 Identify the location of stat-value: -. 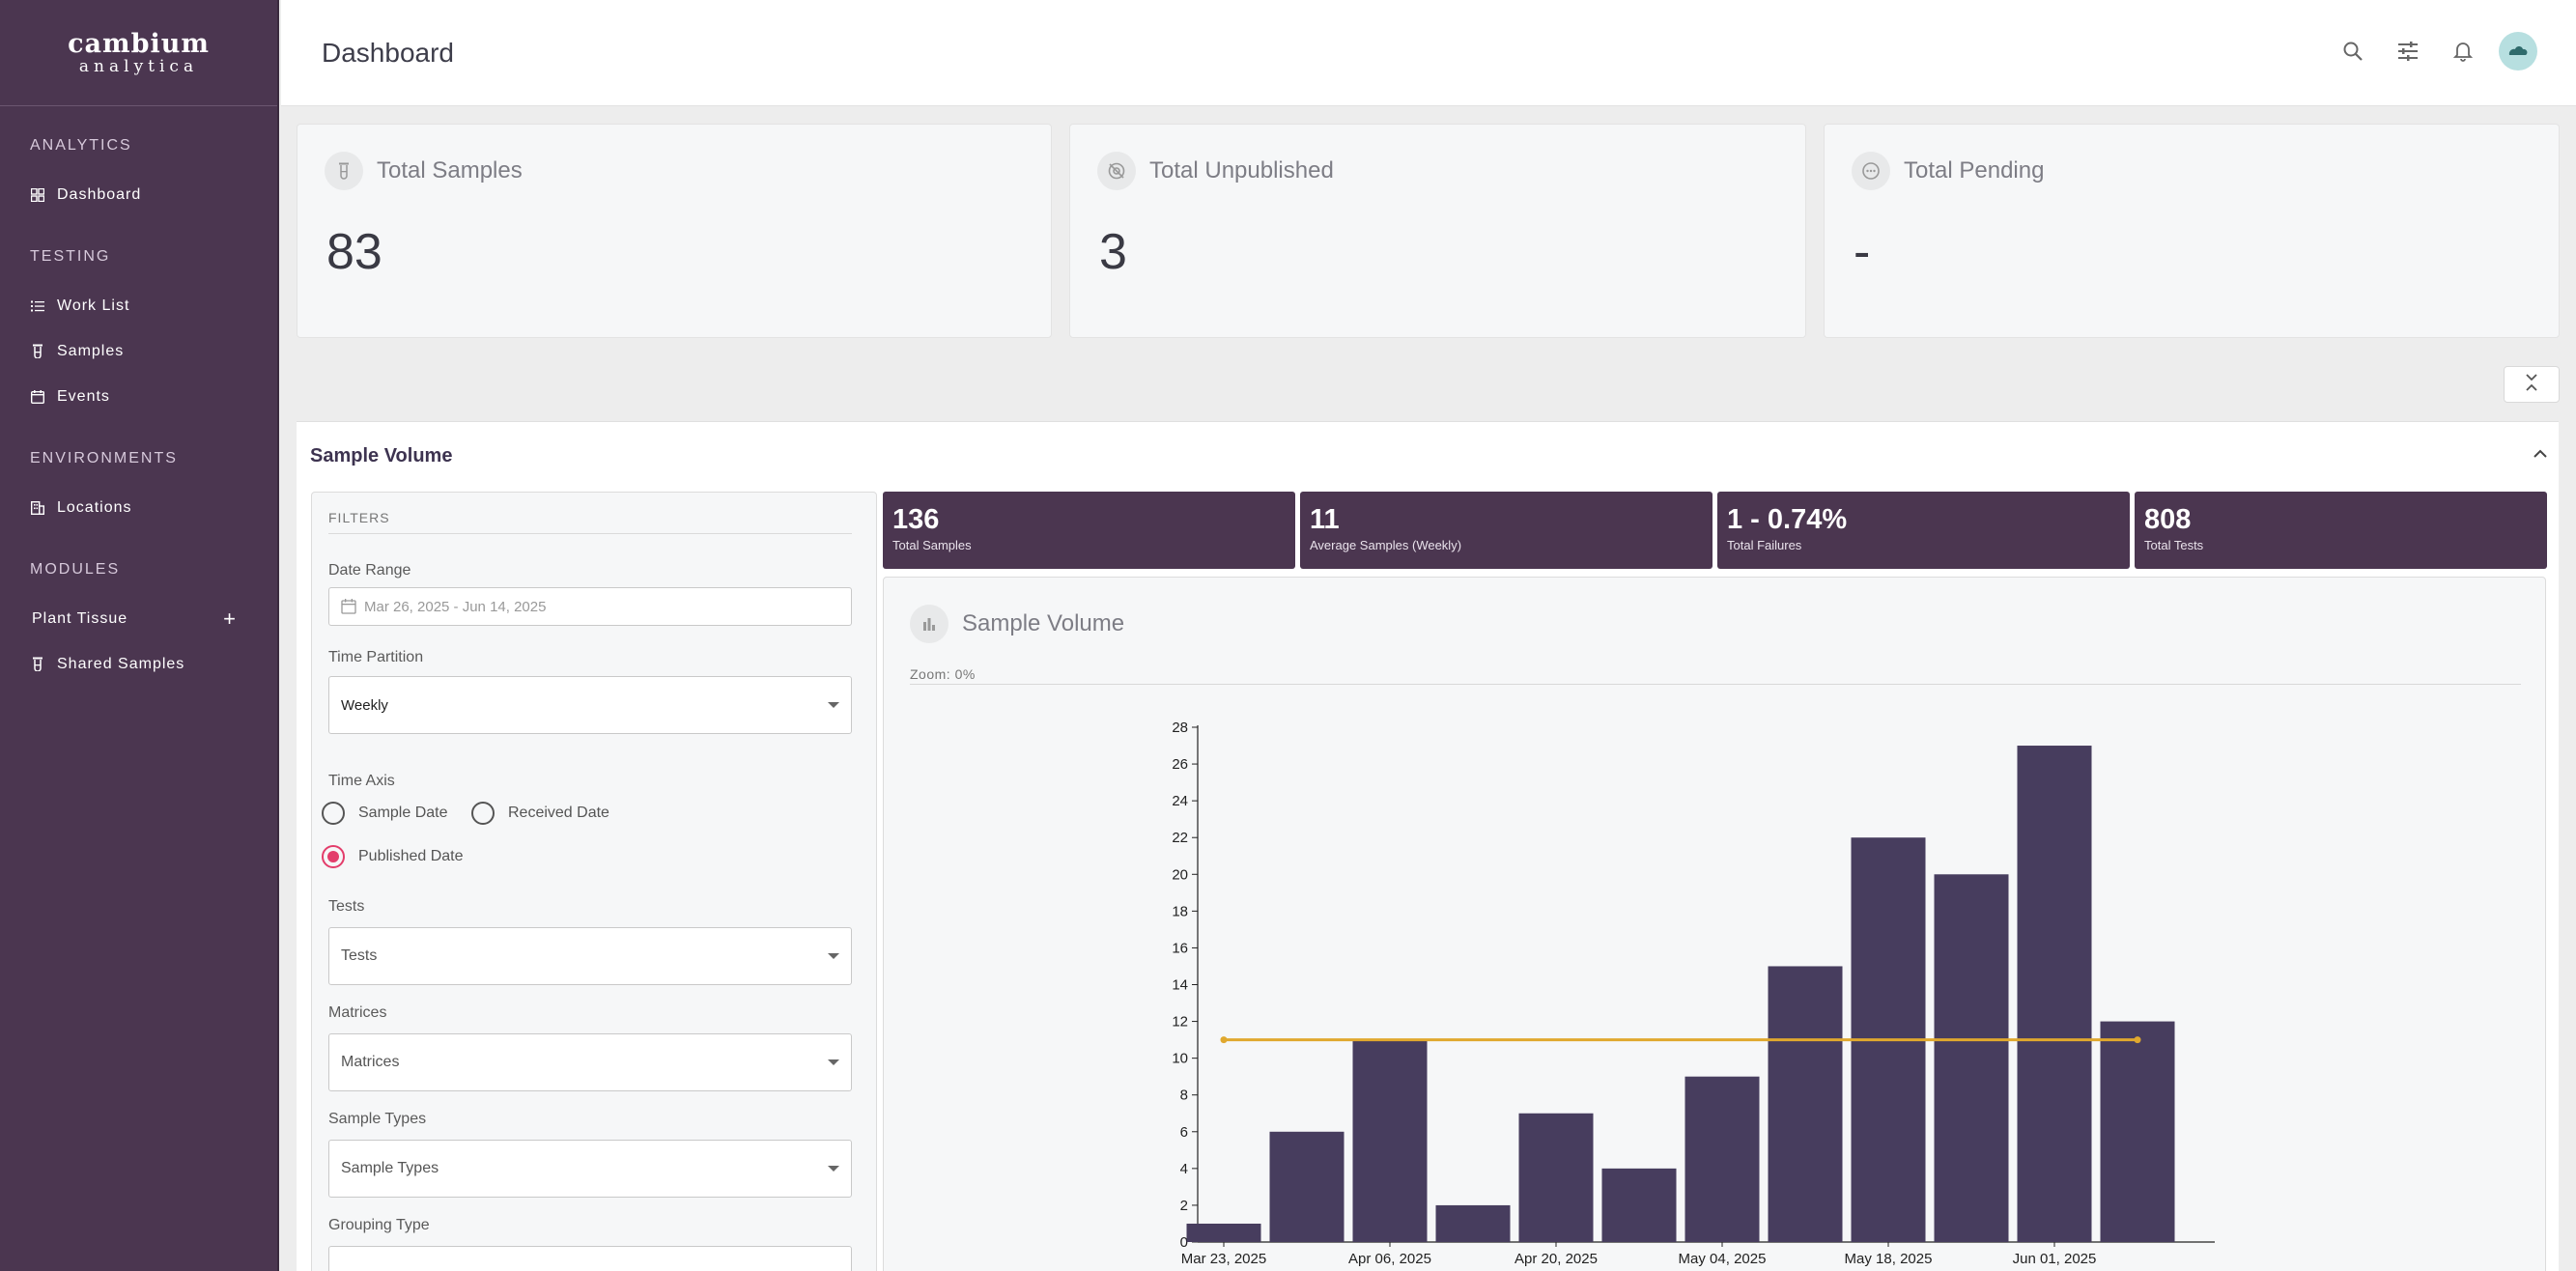
(1862, 252).